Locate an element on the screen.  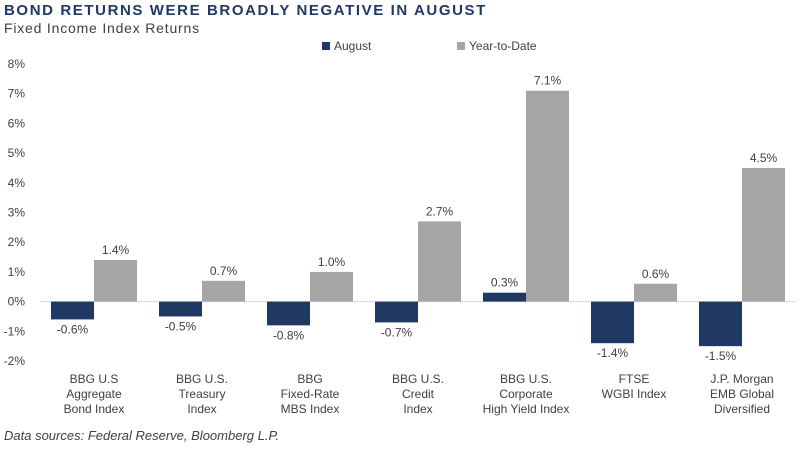
x-category-label: Diversified is located at coordinates (742, 409).